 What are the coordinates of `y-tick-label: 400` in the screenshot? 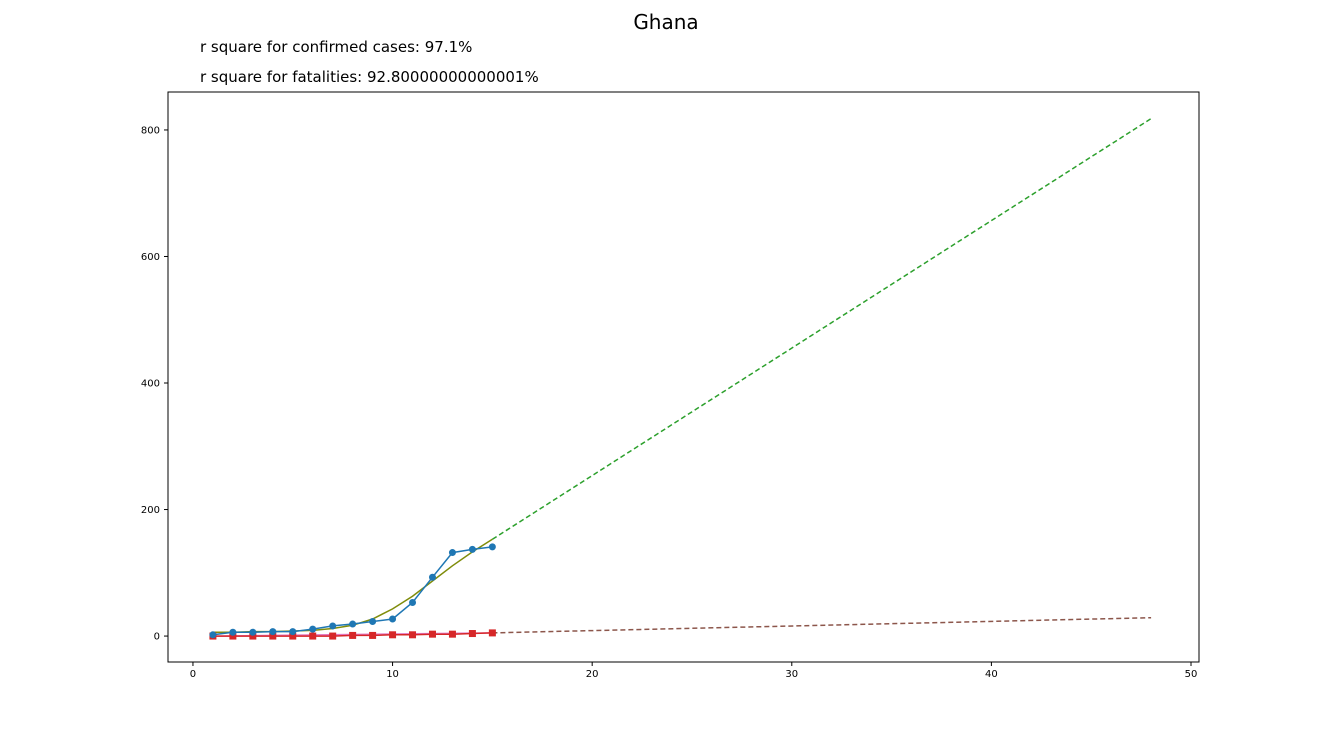 It's located at (150, 384).